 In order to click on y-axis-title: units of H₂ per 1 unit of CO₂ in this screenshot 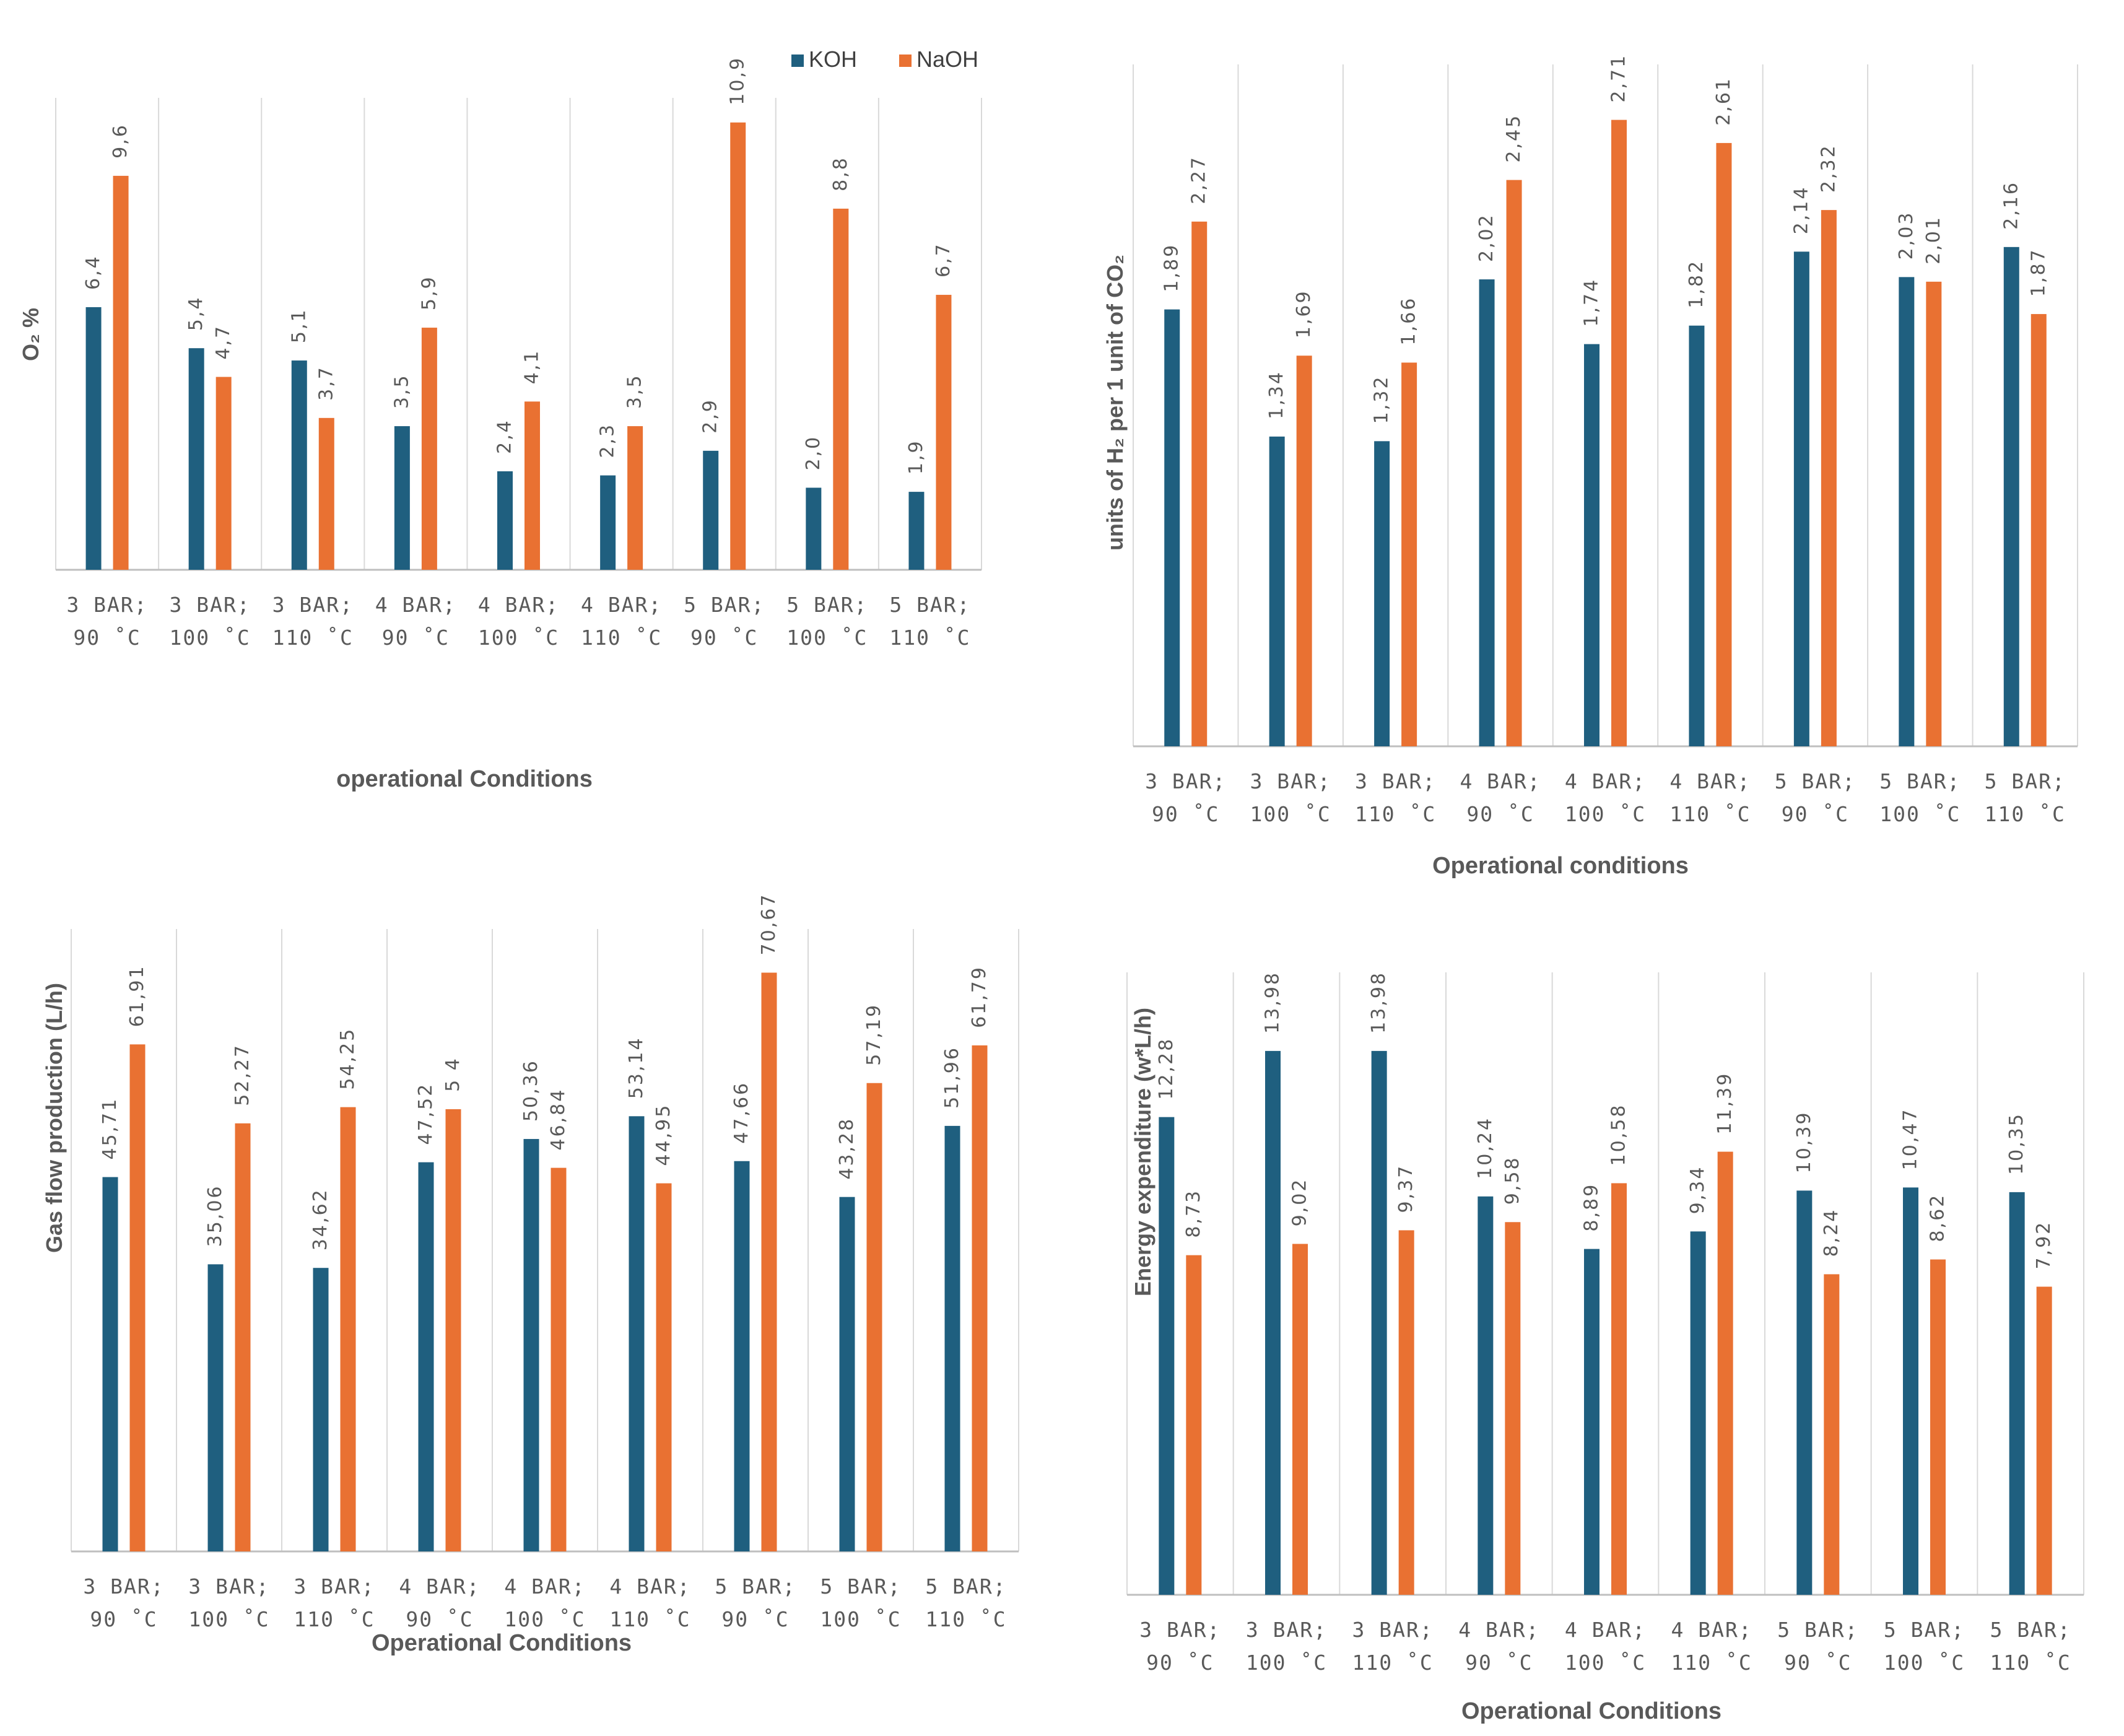, I will do `click(1115, 403)`.